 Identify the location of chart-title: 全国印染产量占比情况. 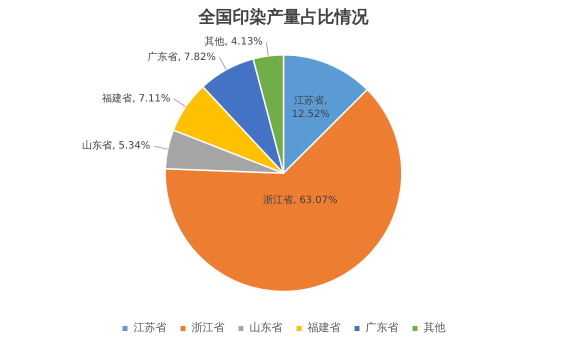
(284, 18).